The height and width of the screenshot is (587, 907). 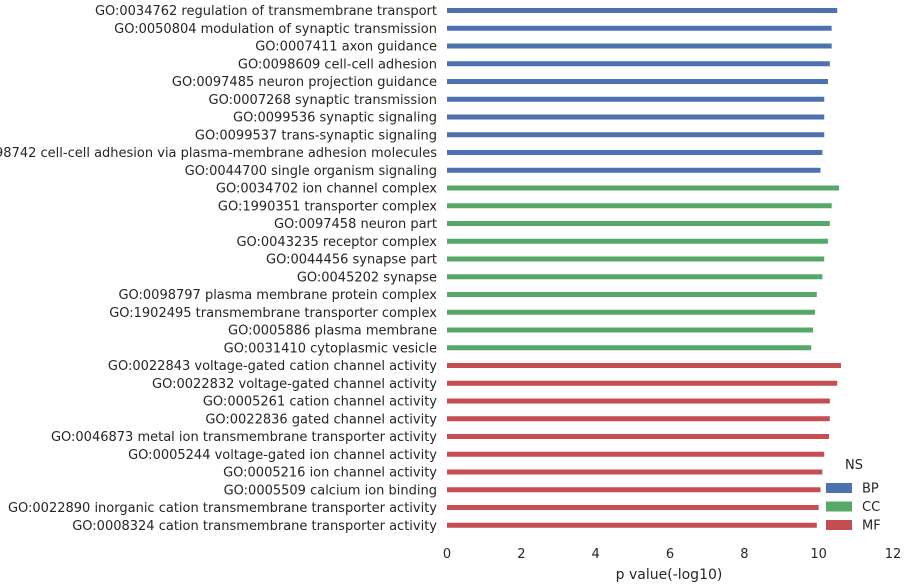 What do you see at coordinates (321, 419) in the screenshot?
I see `category-label-24: GO:0022836 gated channel activity` at bounding box center [321, 419].